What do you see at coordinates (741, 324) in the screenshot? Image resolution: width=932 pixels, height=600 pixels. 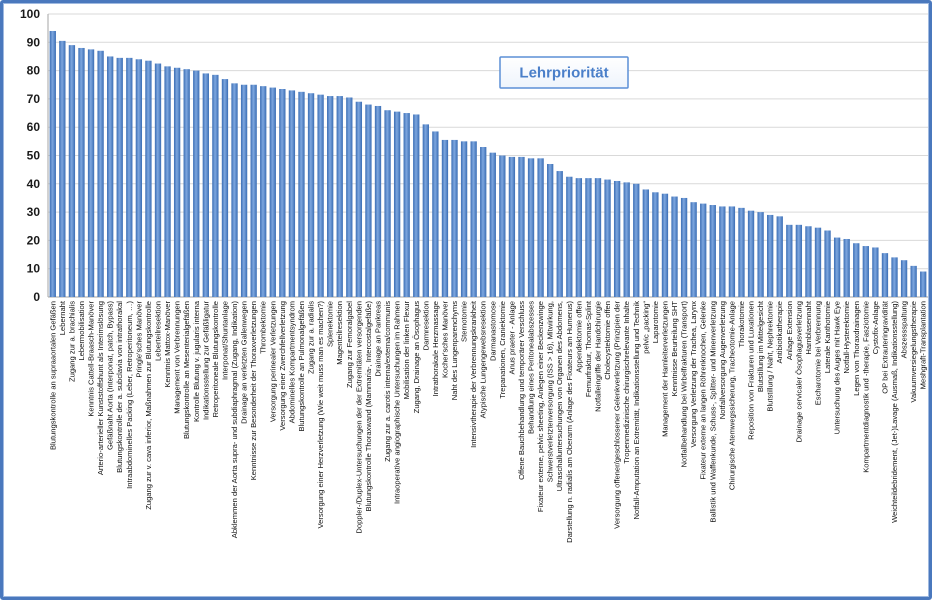 I see `x-tick-label: Thorakotomie` at bounding box center [741, 324].